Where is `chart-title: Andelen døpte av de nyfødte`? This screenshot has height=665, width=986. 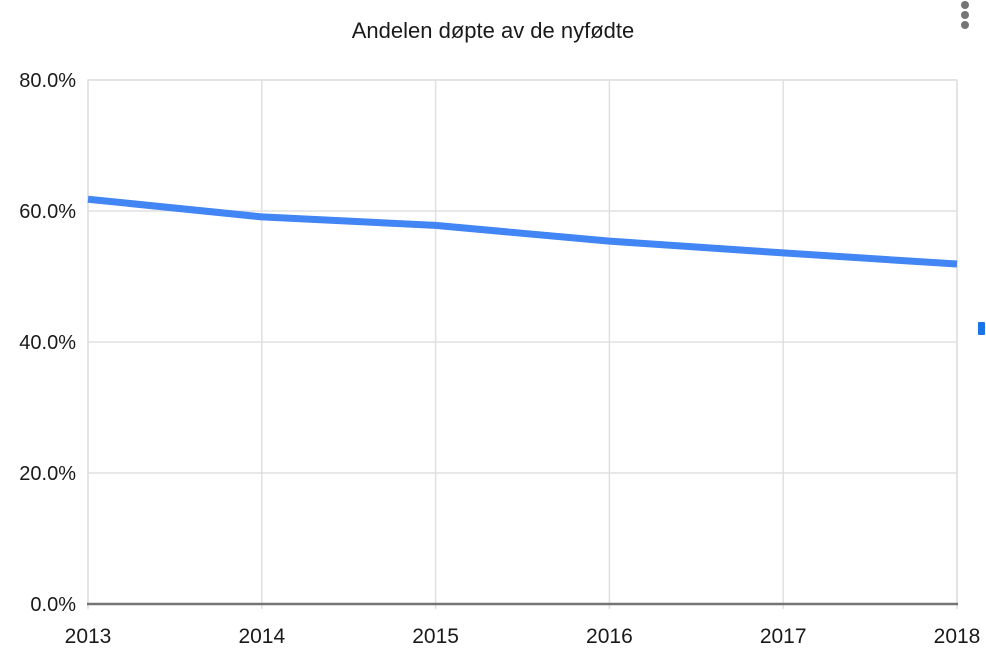
chart-title: Andelen døpte av de nyfødte is located at coordinates (493, 30).